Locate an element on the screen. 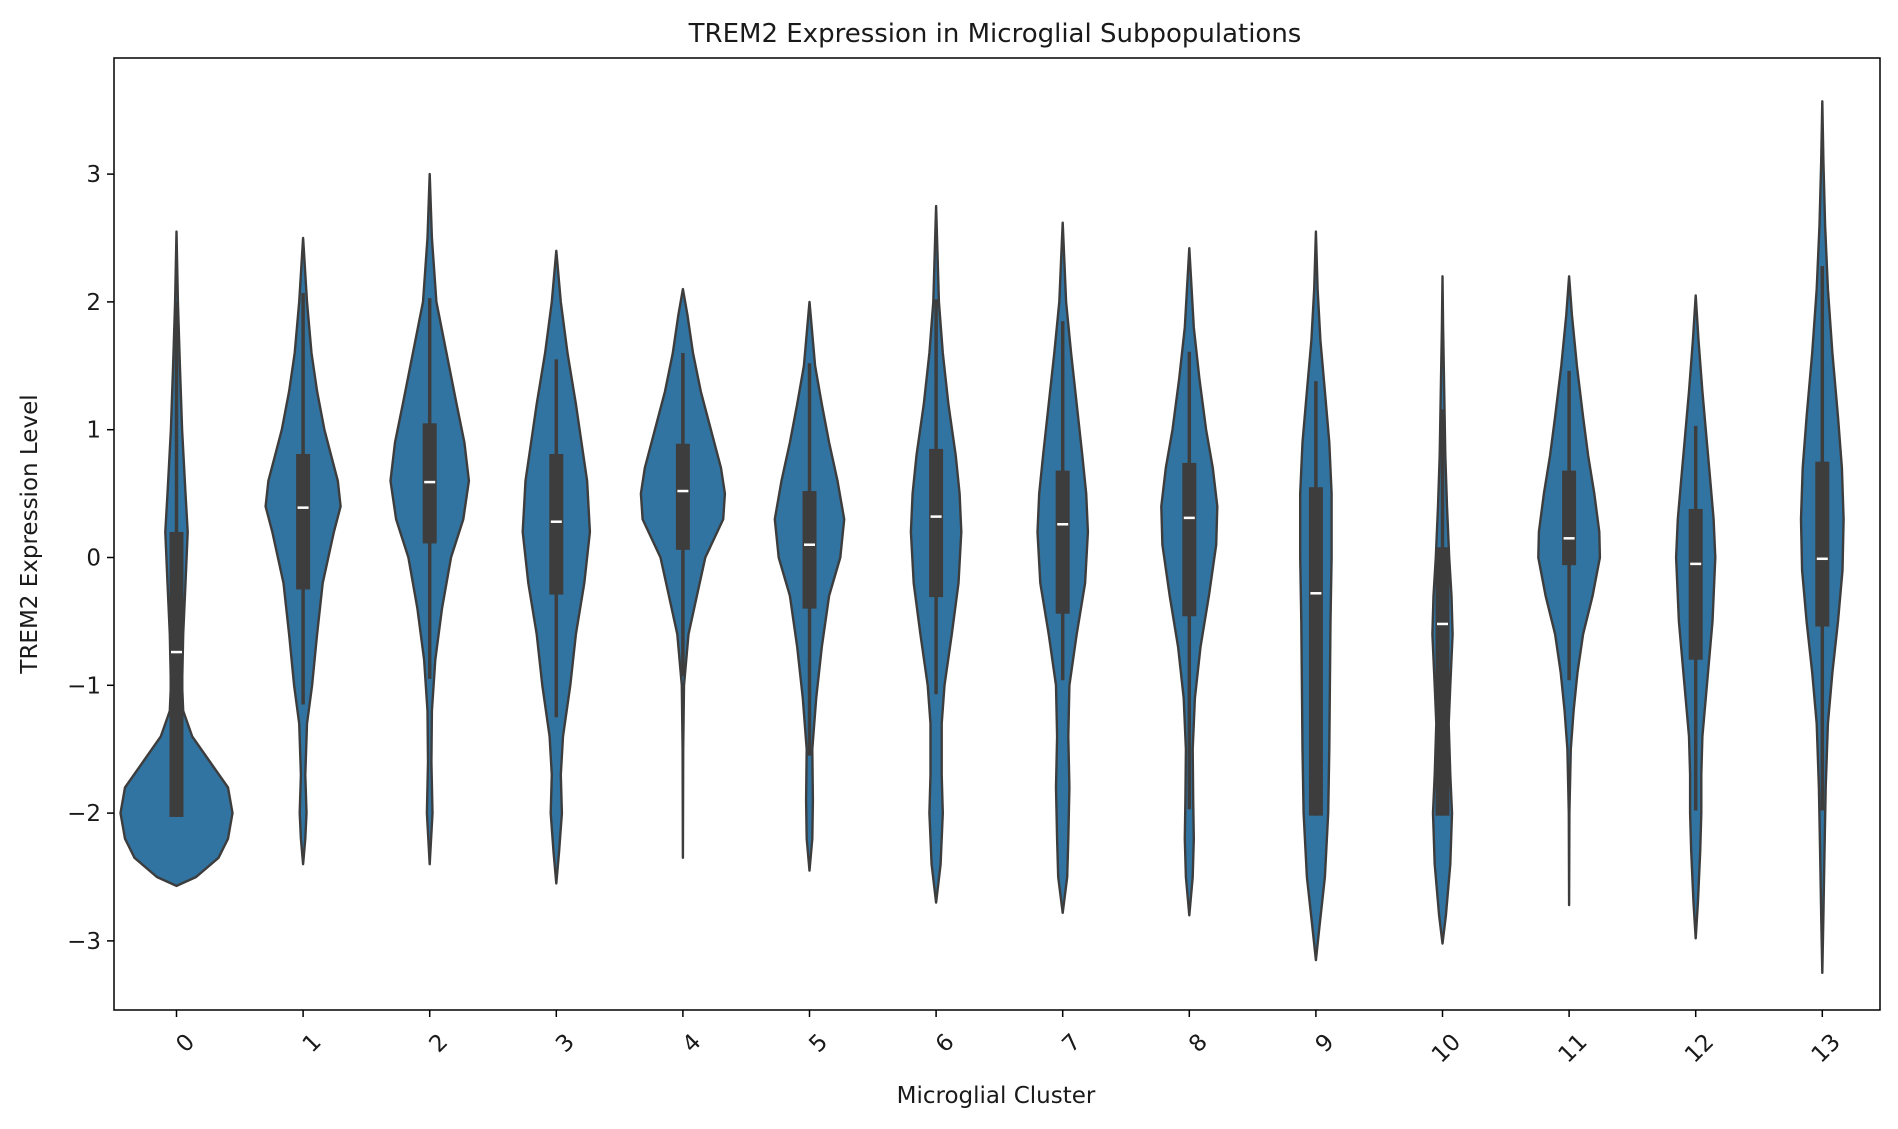 Image resolution: width=1898 pixels, height=1129 pixels. x-tick-label: 12 is located at coordinates (1699, 1048).